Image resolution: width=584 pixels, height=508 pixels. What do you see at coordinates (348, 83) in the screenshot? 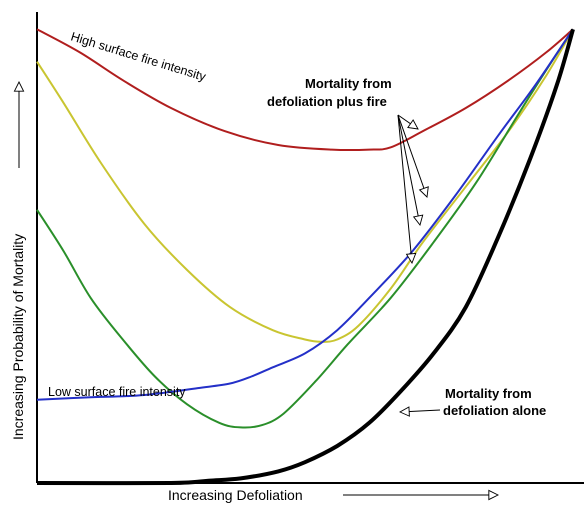
I see `fire-annotation-line1: Mortality from` at bounding box center [348, 83].